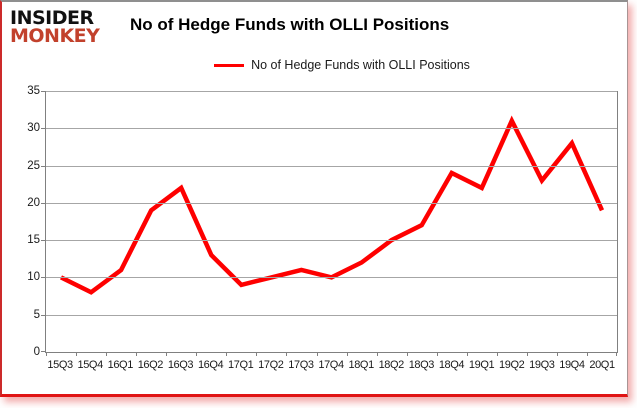 This screenshot has height=408, width=637. Describe the element at coordinates (542, 365) in the screenshot. I see `x-axis-label: 19Q3` at that location.